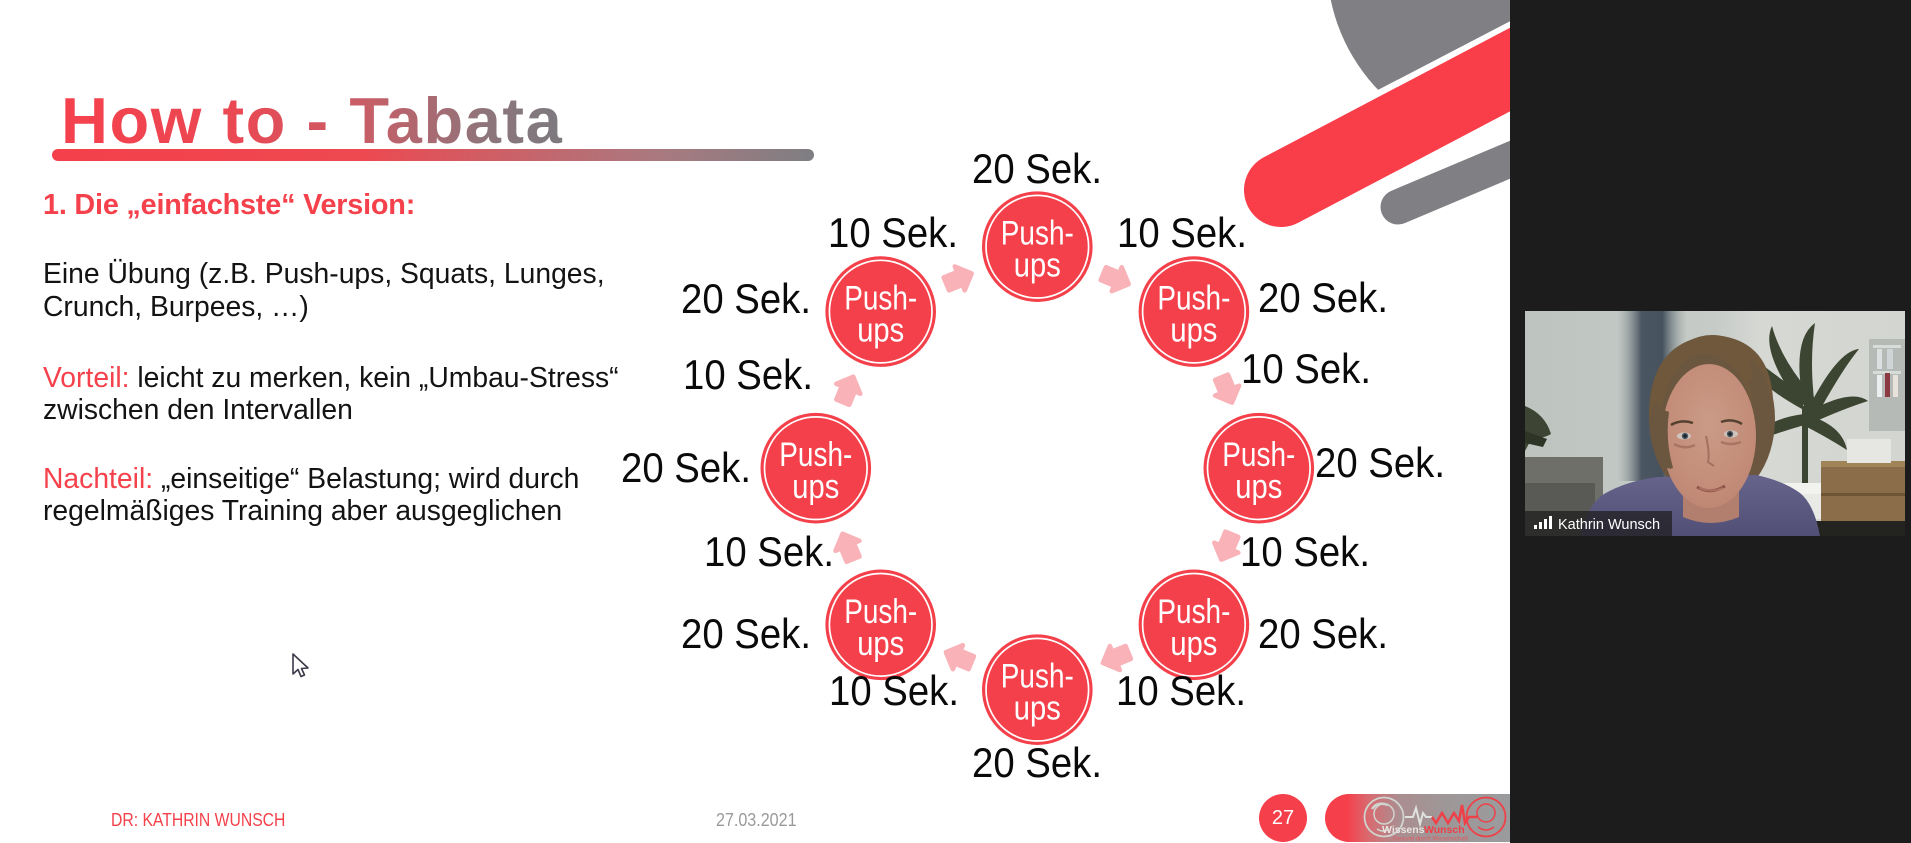 The image size is (1911, 843). What do you see at coordinates (1444, 830) in the screenshot?
I see `svg-text: Wunsch` at bounding box center [1444, 830].